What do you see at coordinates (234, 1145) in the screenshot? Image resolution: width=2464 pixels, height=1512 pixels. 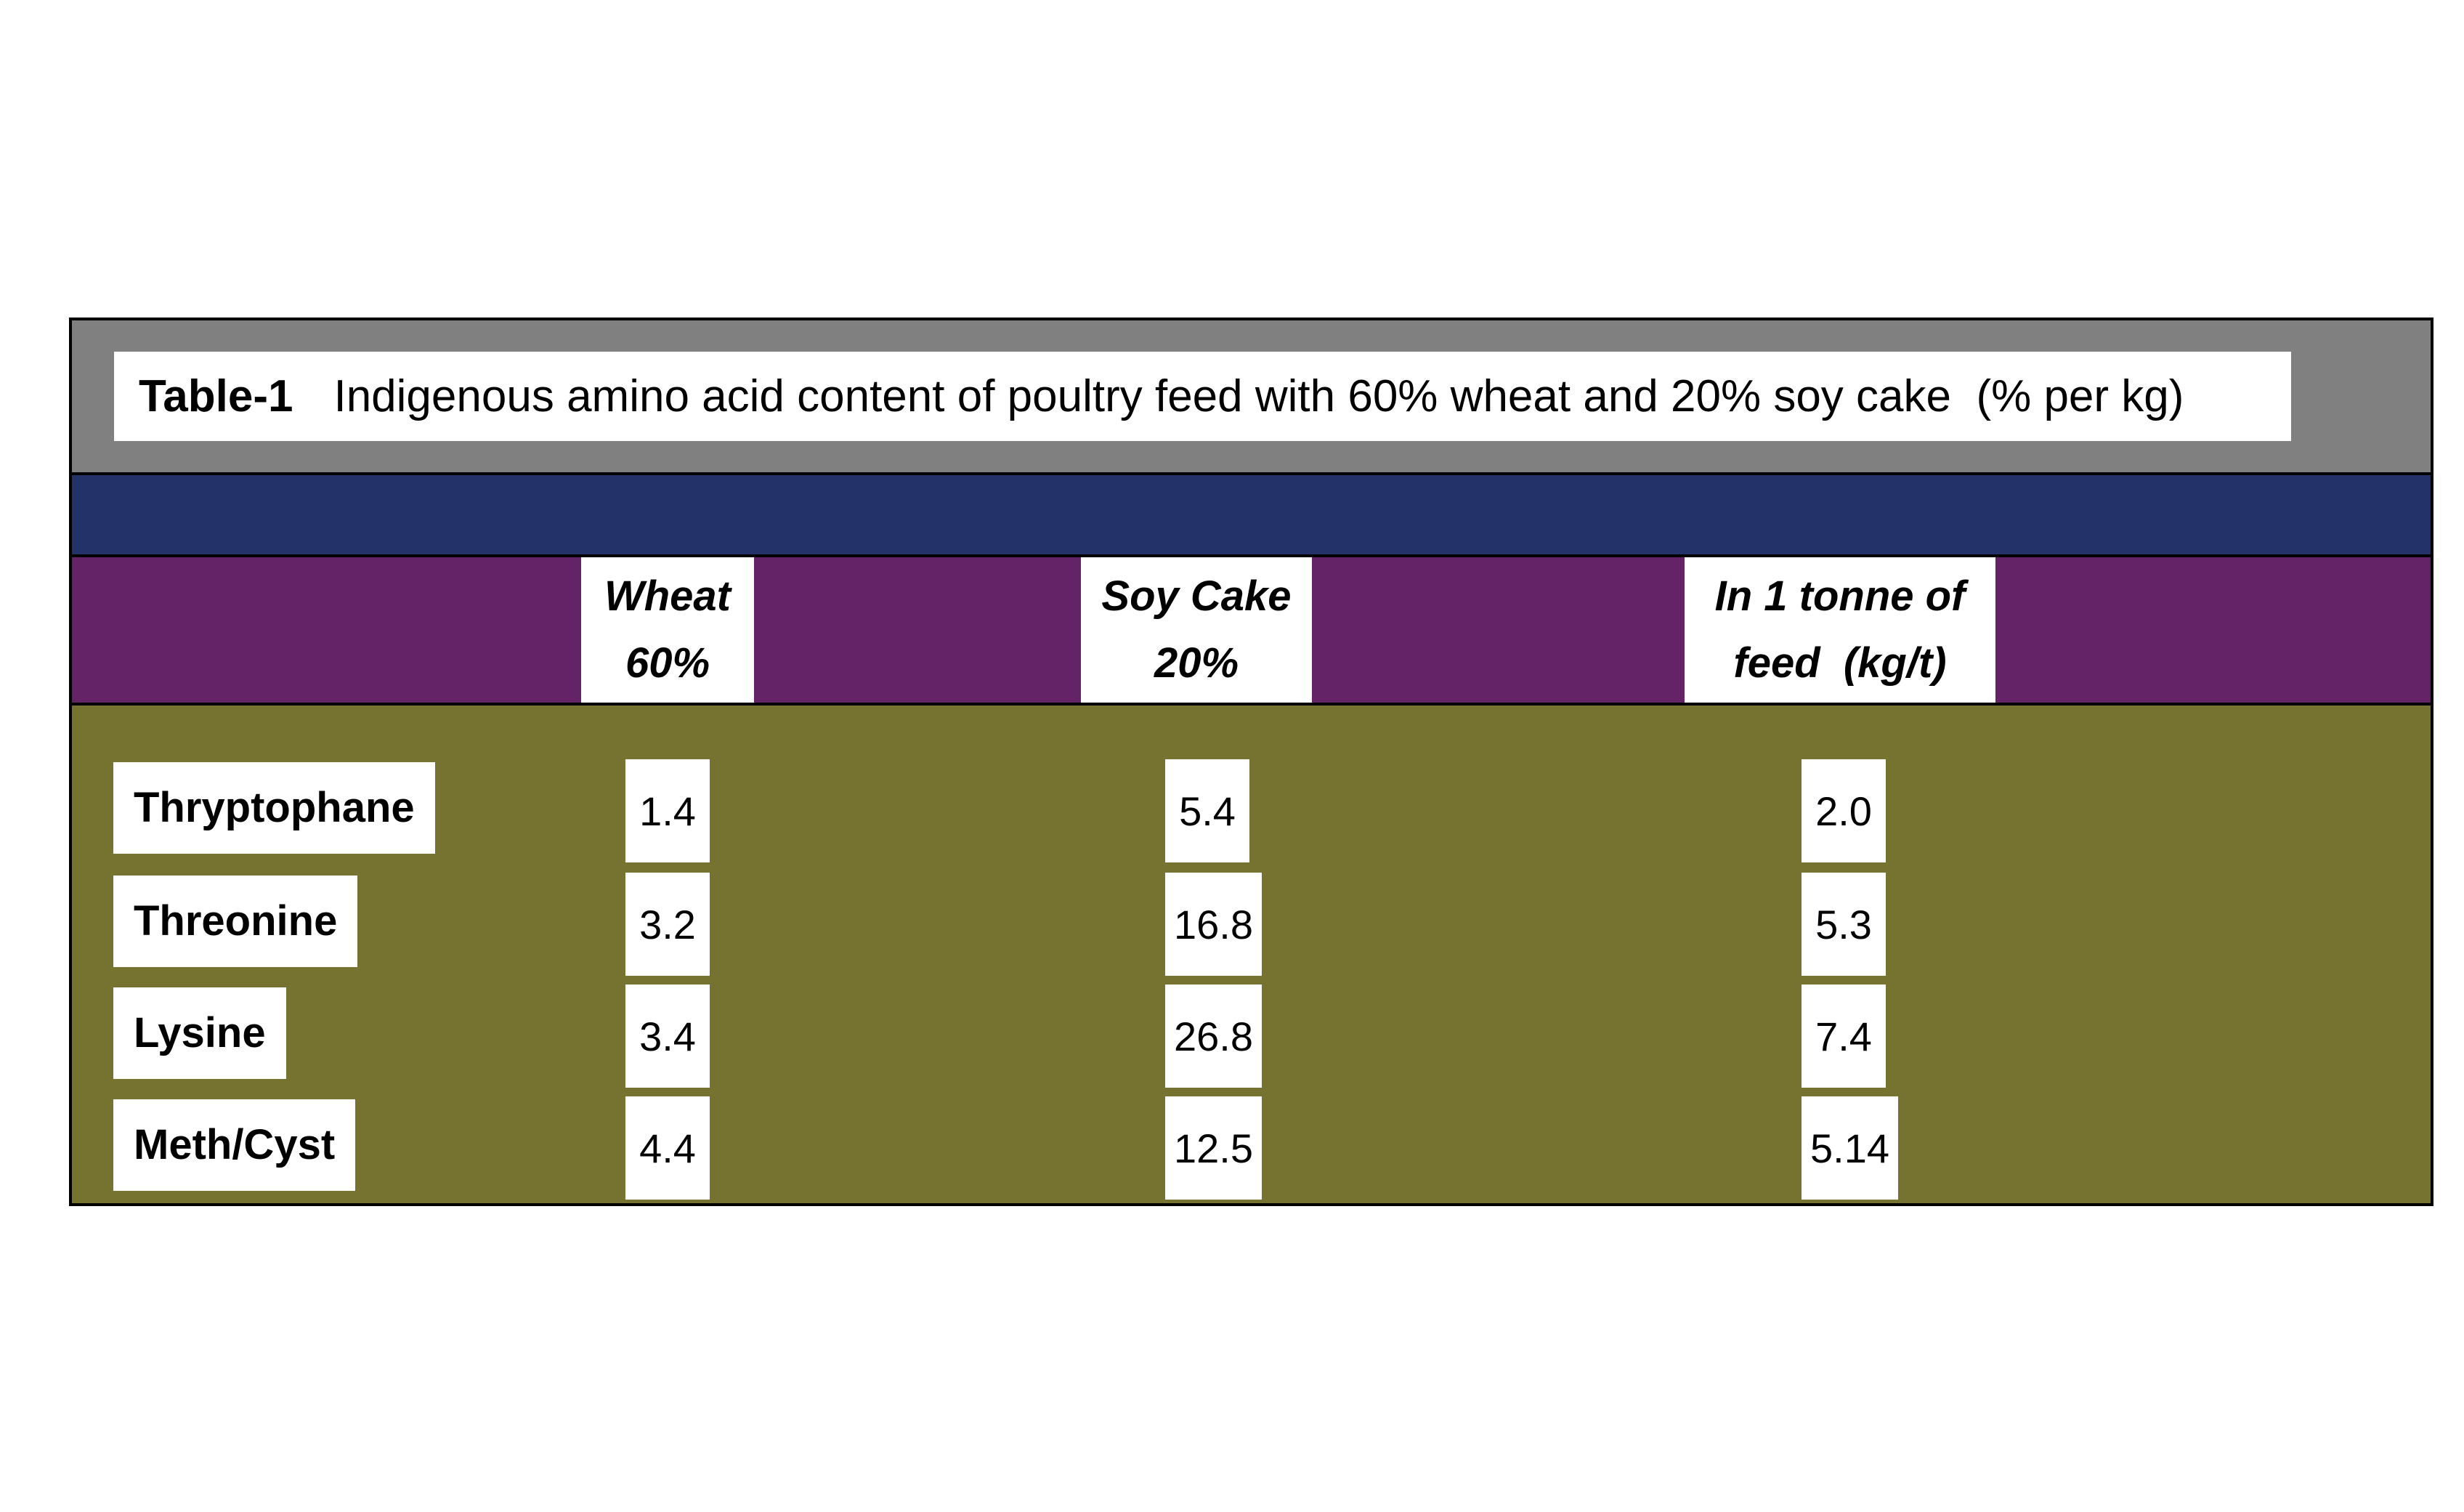 I see `row-label: Meth/Cyst` at bounding box center [234, 1145].